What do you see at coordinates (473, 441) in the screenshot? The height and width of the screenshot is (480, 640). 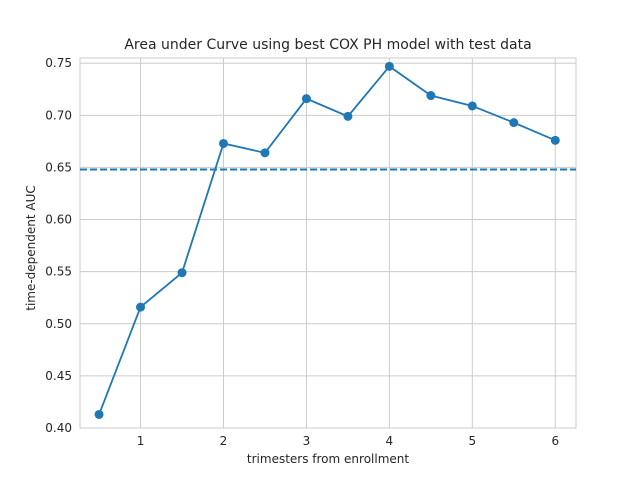 I see `x-tick-label: 5` at bounding box center [473, 441].